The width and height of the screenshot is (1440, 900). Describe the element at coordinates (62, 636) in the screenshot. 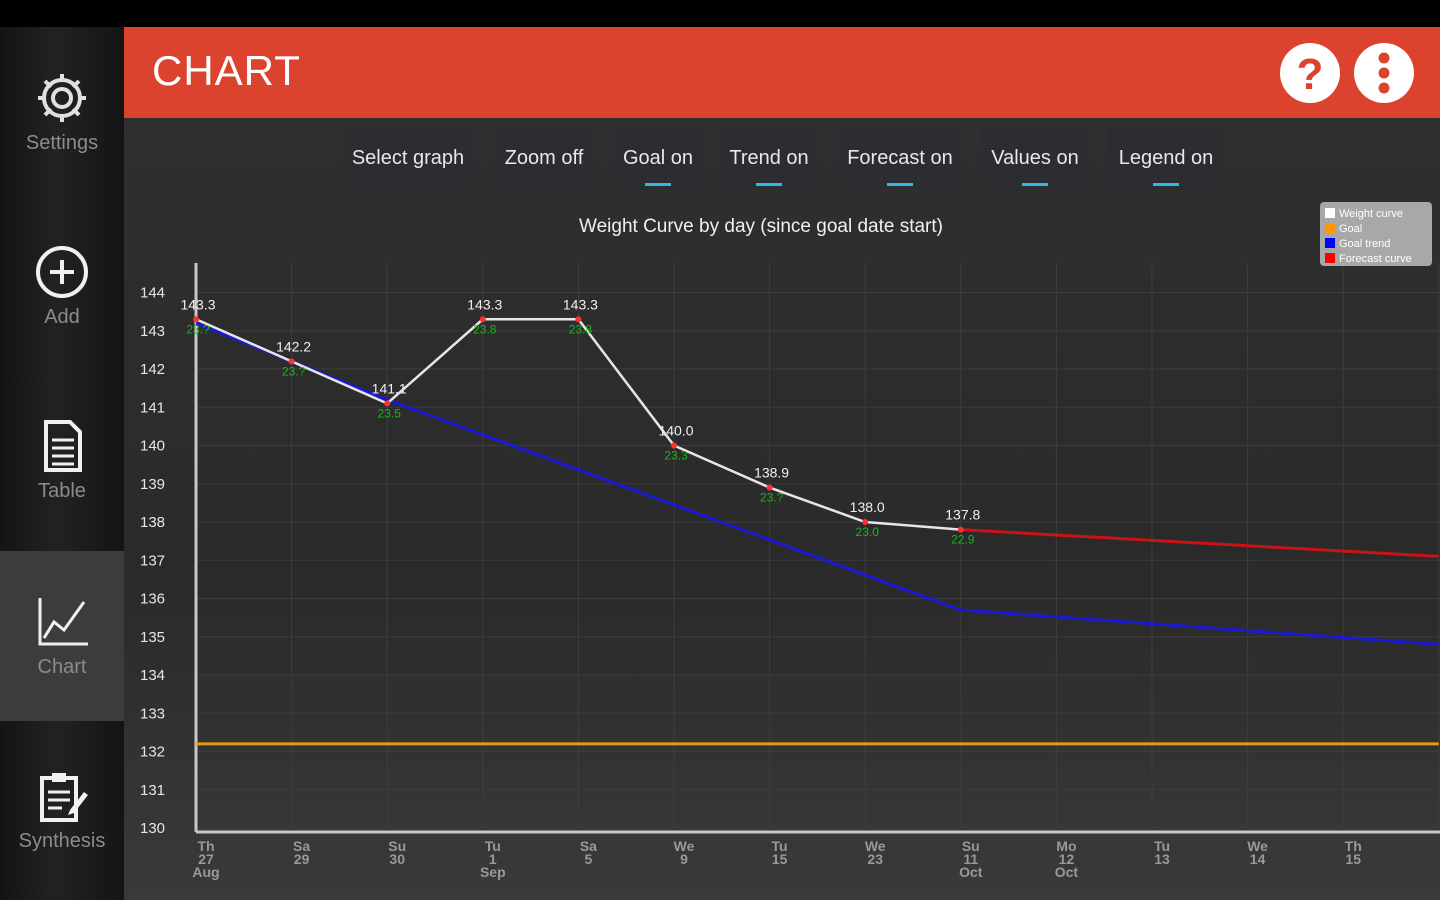

I see `sidebar-item-chart: Chart` at that location.